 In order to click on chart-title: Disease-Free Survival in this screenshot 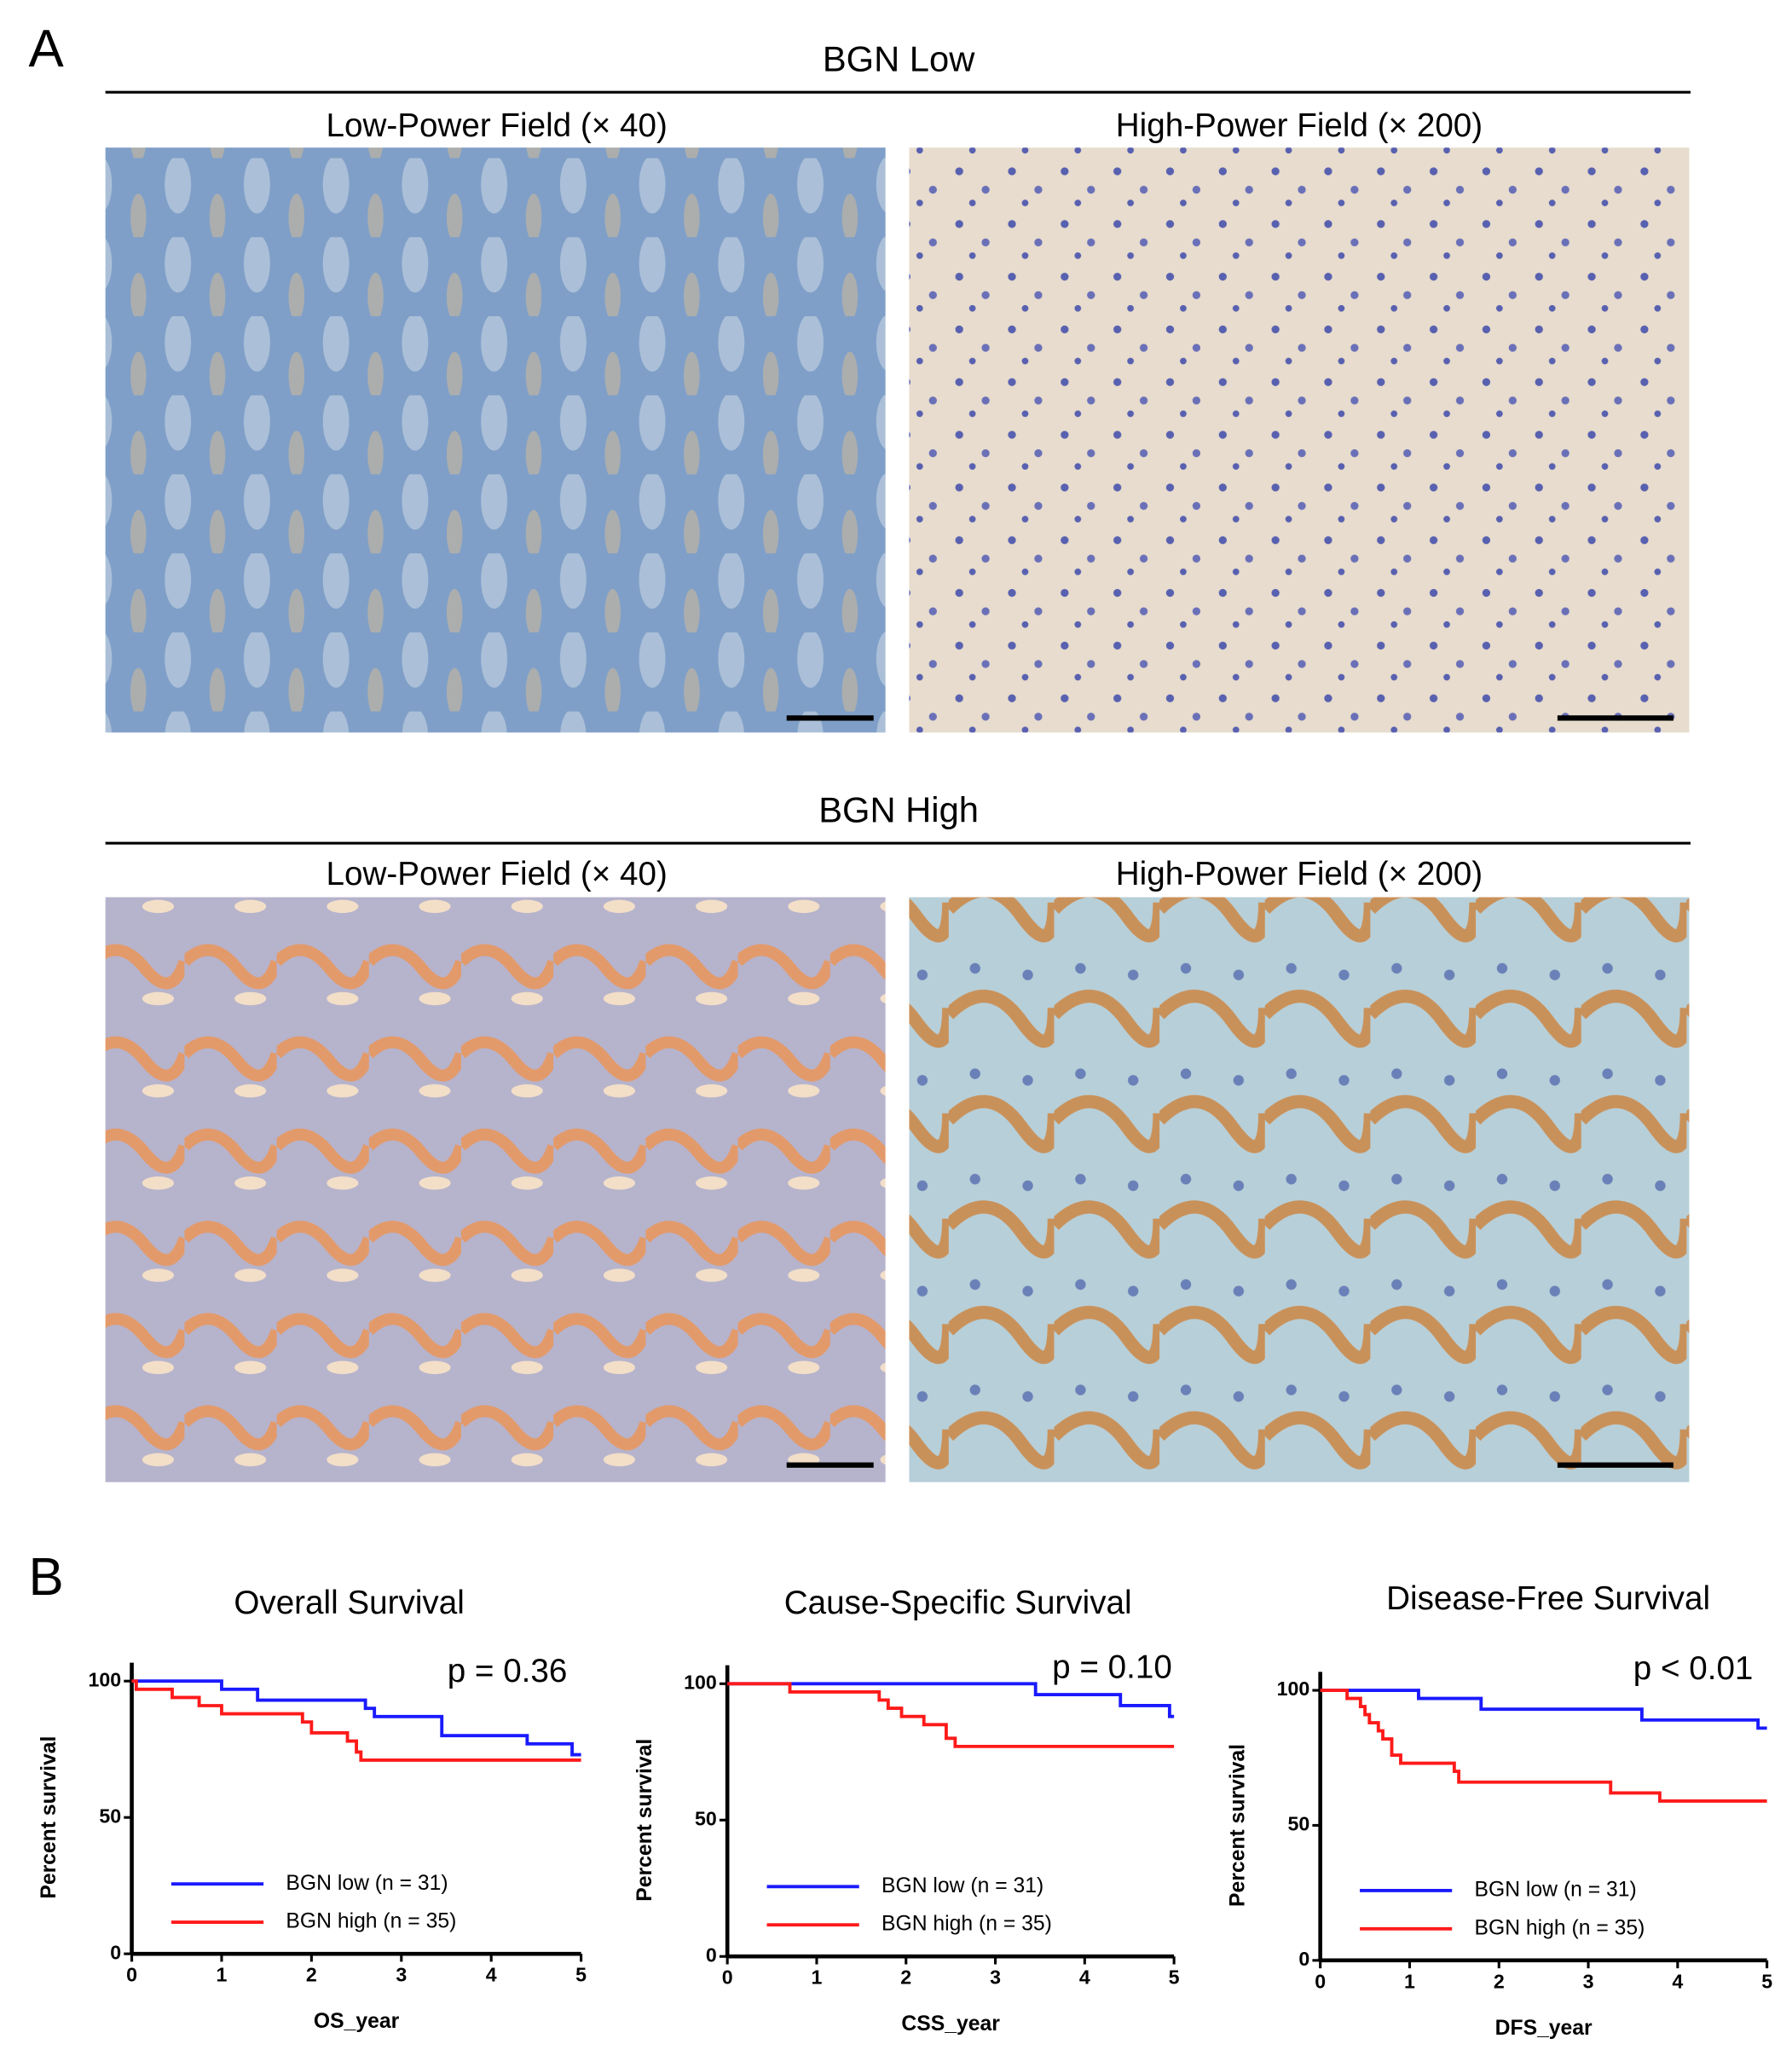, I will do `click(1548, 1598)`.